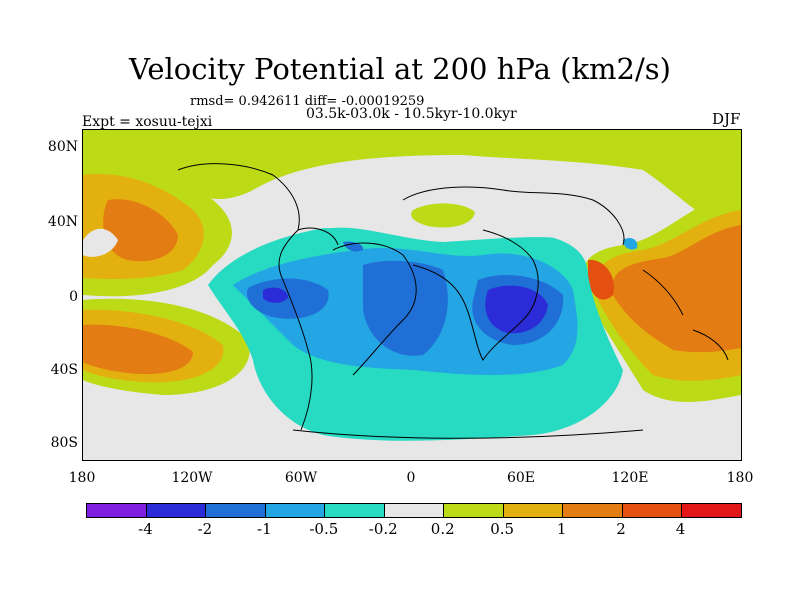  What do you see at coordinates (680, 529) in the screenshot?
I see `color-legend-label: 4` at bounding box center [680, 529].